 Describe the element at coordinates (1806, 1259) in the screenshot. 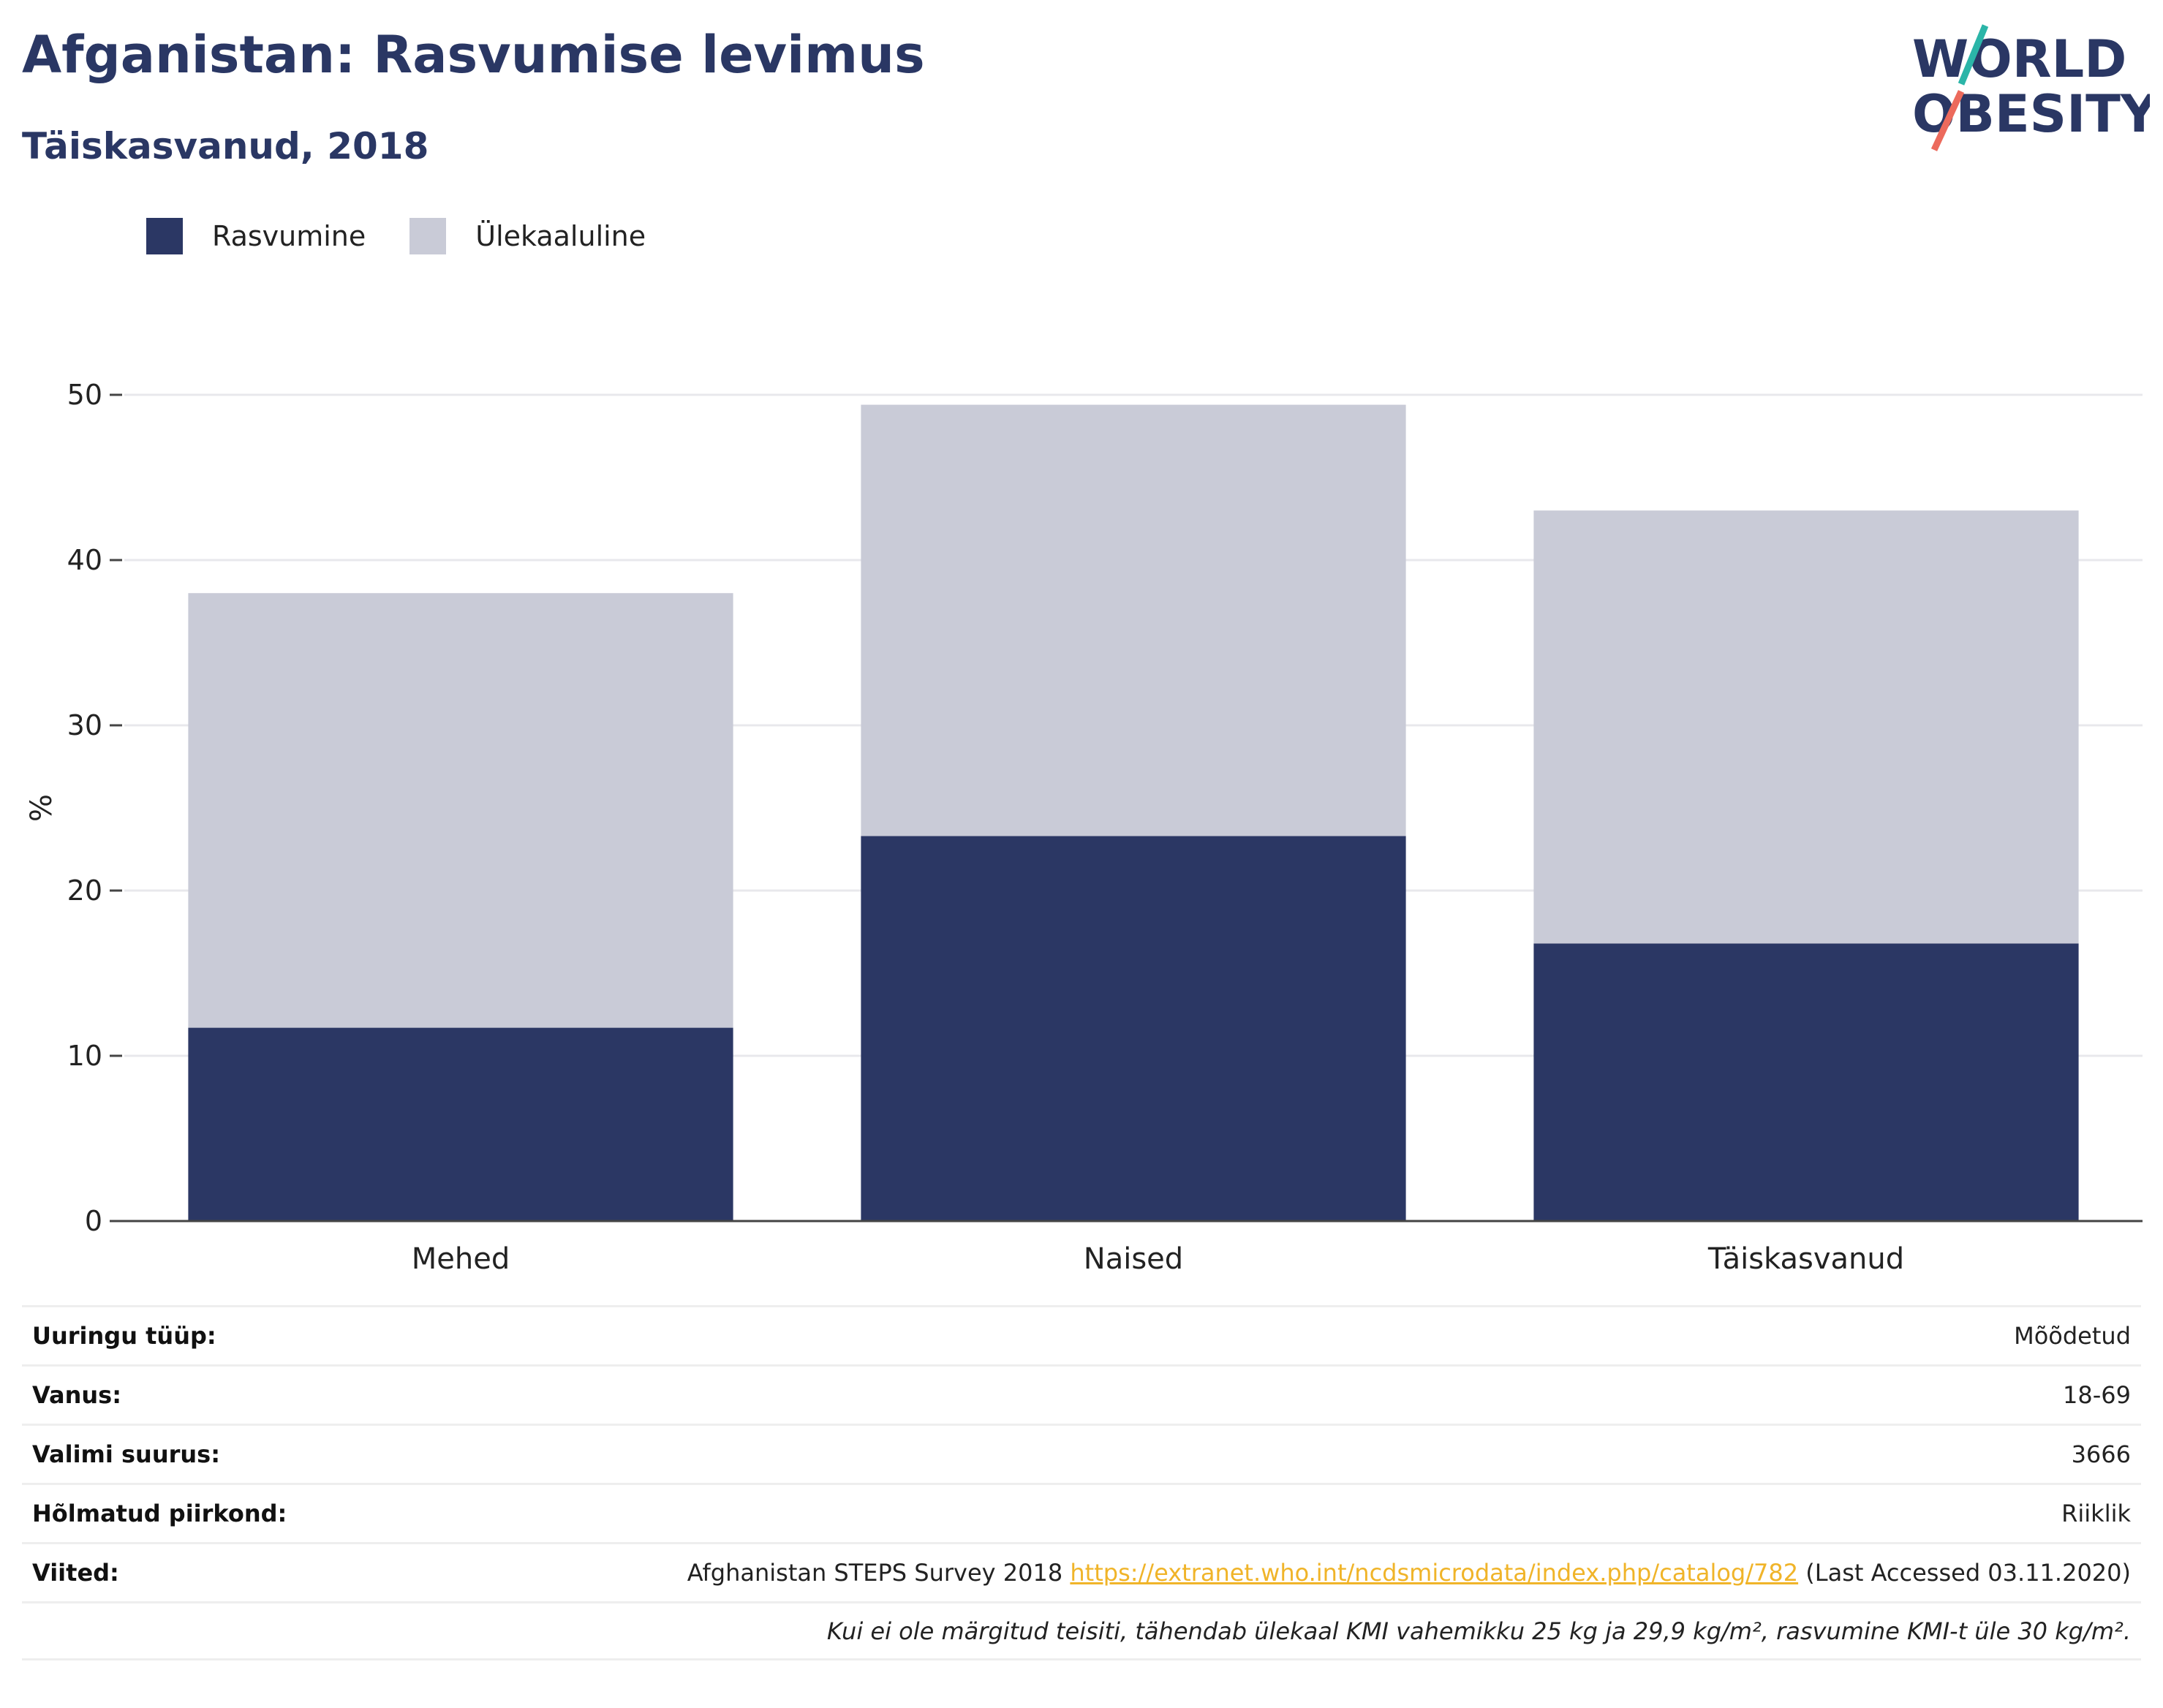

I see `x-tick-label: Täiskasvanud` at that location.